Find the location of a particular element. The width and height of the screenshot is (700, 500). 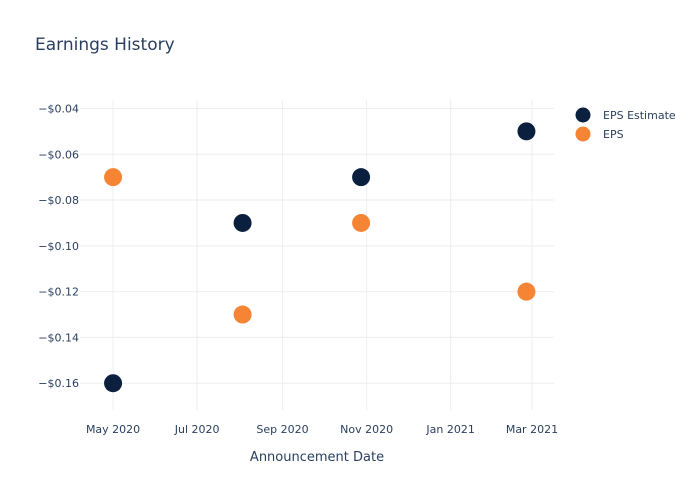

y-tick-label: −$0.10 is located at coordinates (58, 246).